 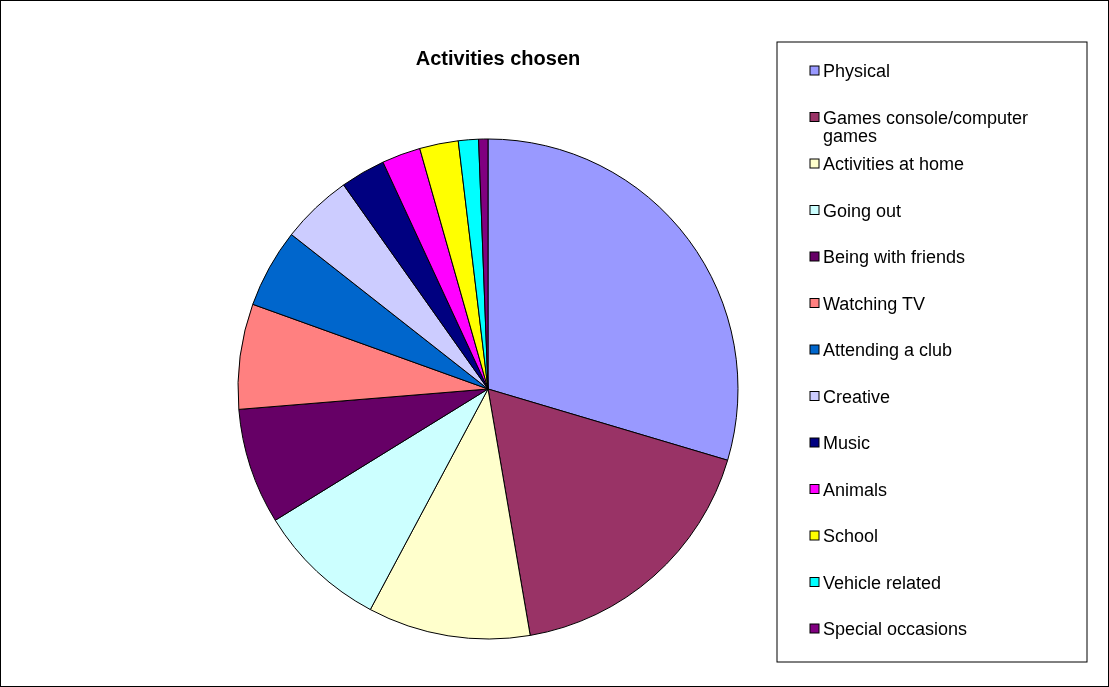 What do you see at coordinates (888, 350) in the screenshot?
I see `legend-label: Attending a club` at bounding box center [888, 350].